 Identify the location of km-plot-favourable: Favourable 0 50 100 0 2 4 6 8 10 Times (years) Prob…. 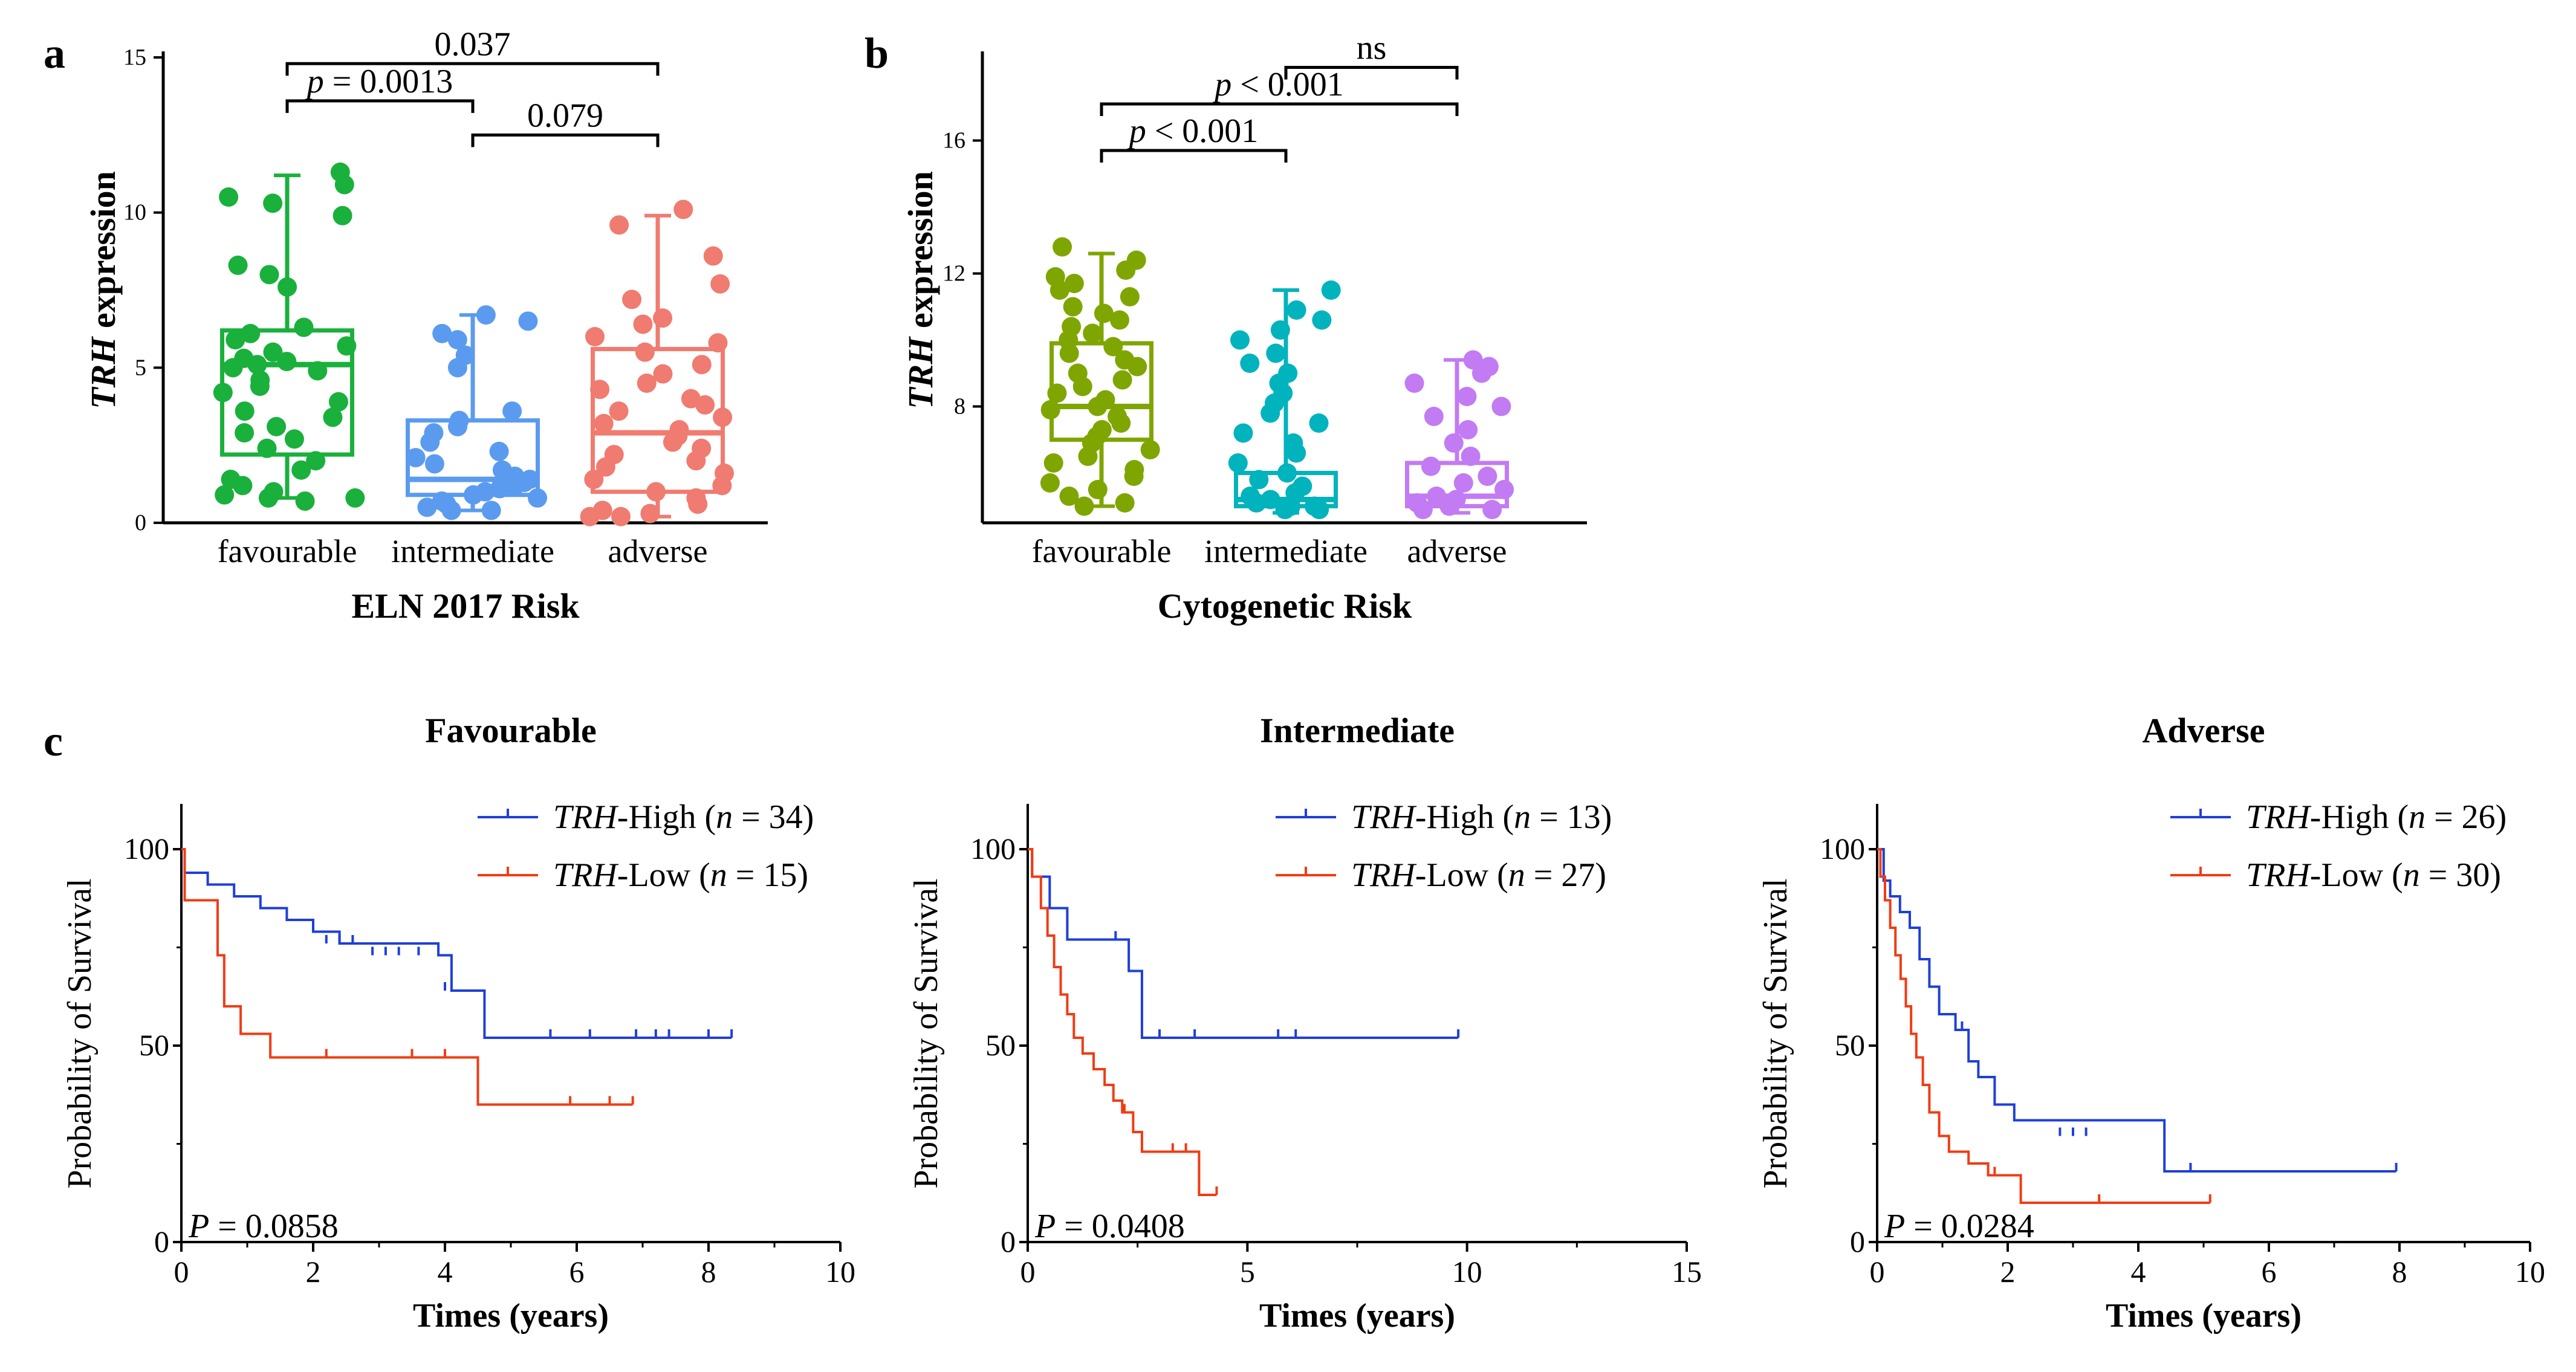
(458, 1023).